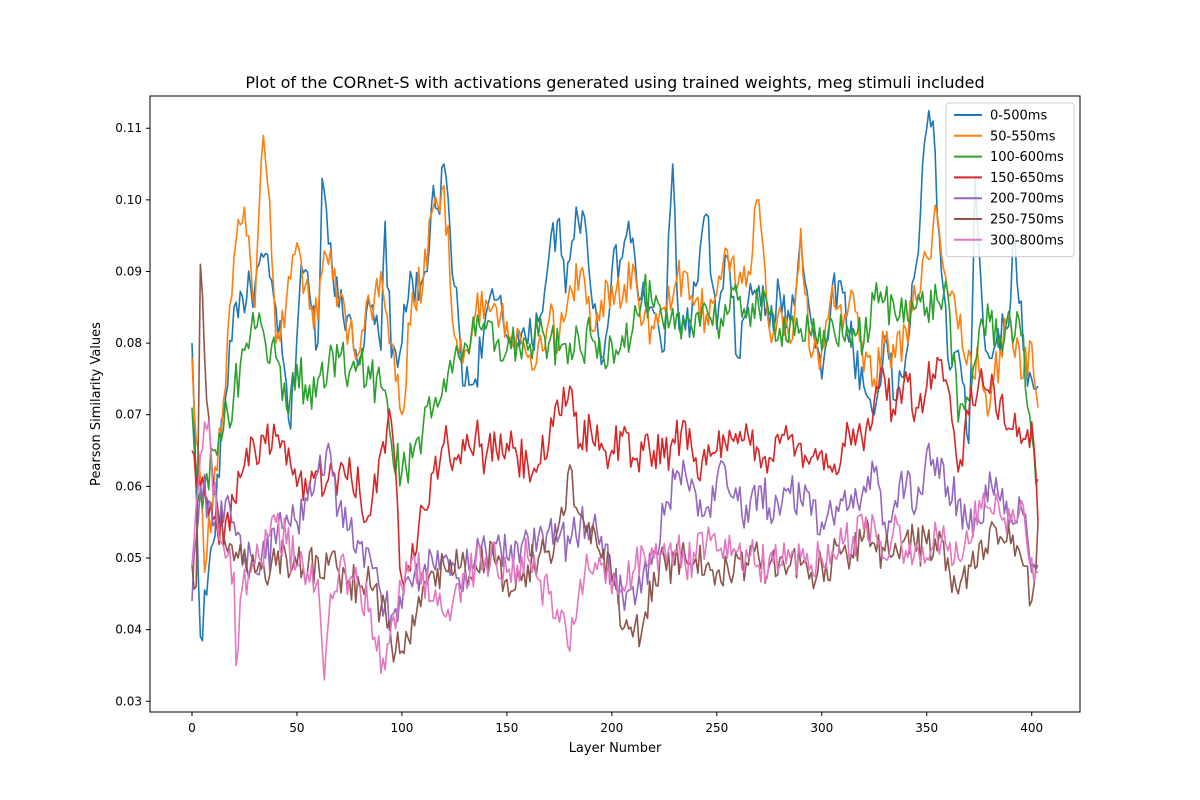 The width and height of the screenshot is (1200, 800). What do you see at coordinates (821, 728) in the screenshot?
I see `x-tick-label: 300` at bounding box center [821, 728].